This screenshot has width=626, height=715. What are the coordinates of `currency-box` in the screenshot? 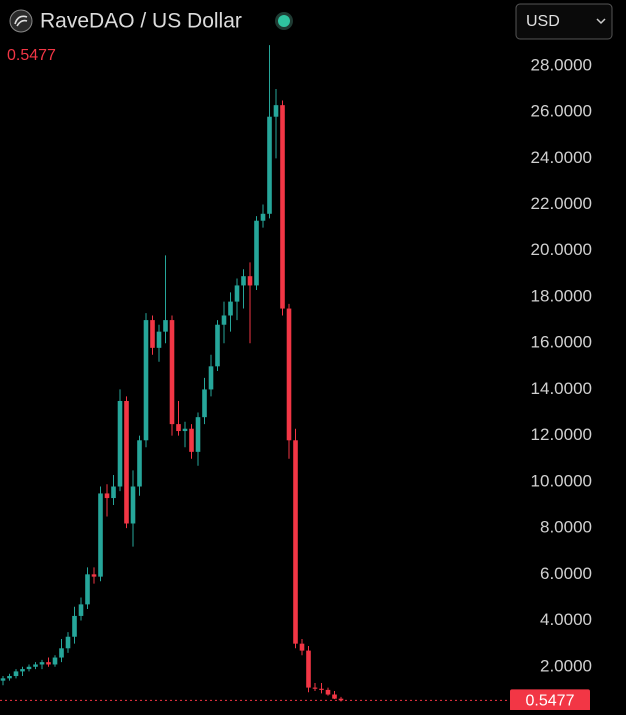 It's located at (564, 21).